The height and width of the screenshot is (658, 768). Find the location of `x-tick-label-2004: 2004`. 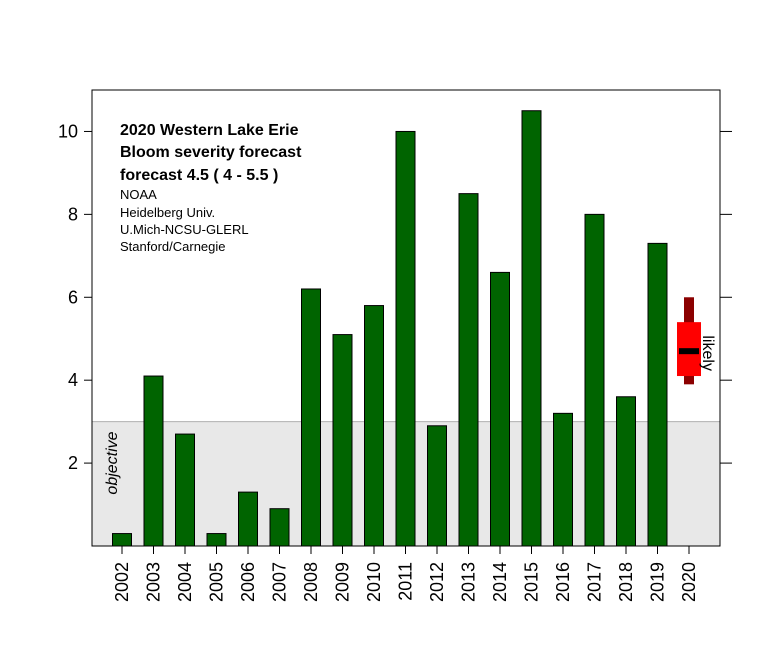

x-tick-label-2004: 2004 is located at coordinates (185, 582).